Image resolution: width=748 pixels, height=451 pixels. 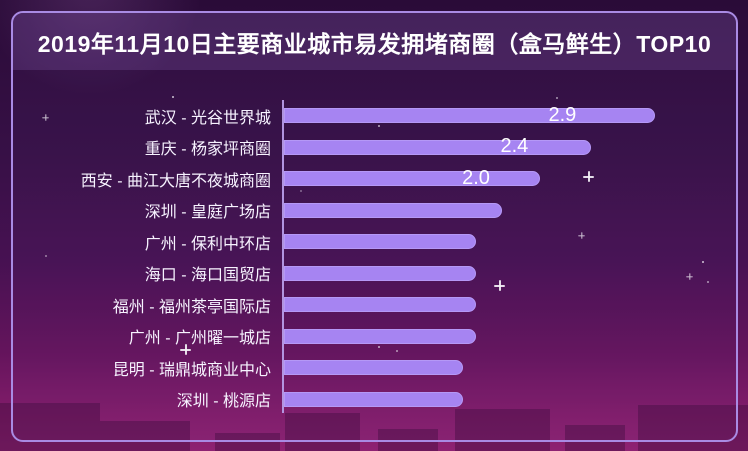 I want to click on bar-row: 西安 - 曲江大唐不夜城商圈 2.0, so click(x=374, y=179).